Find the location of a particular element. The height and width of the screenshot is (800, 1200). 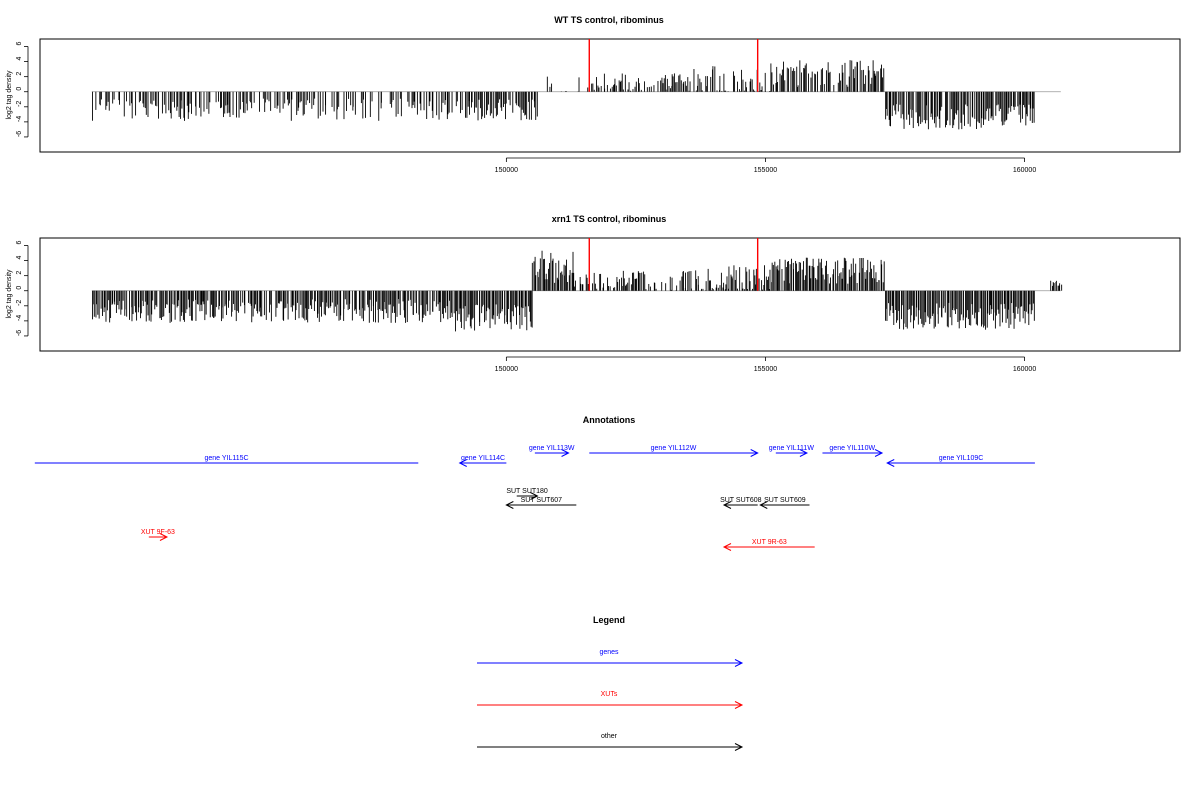

xrn1-axes: -6 -4 -2 0 2 4 6 150000 155000 160000 is located at coordinates (526, 306).